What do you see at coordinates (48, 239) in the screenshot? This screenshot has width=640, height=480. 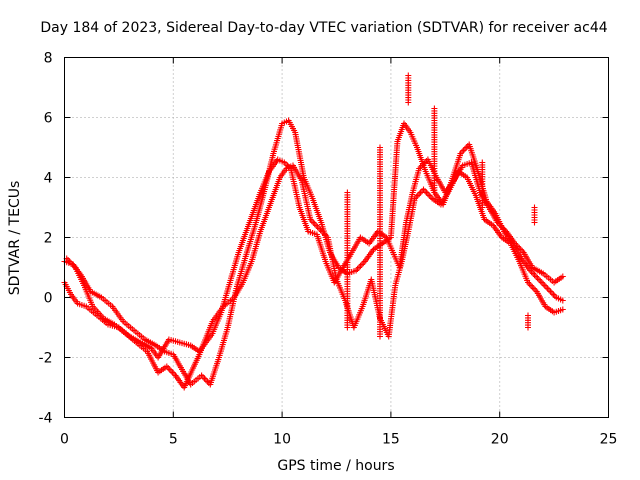 I see `y-tick-label: 2` at bounding box center [48, 239].